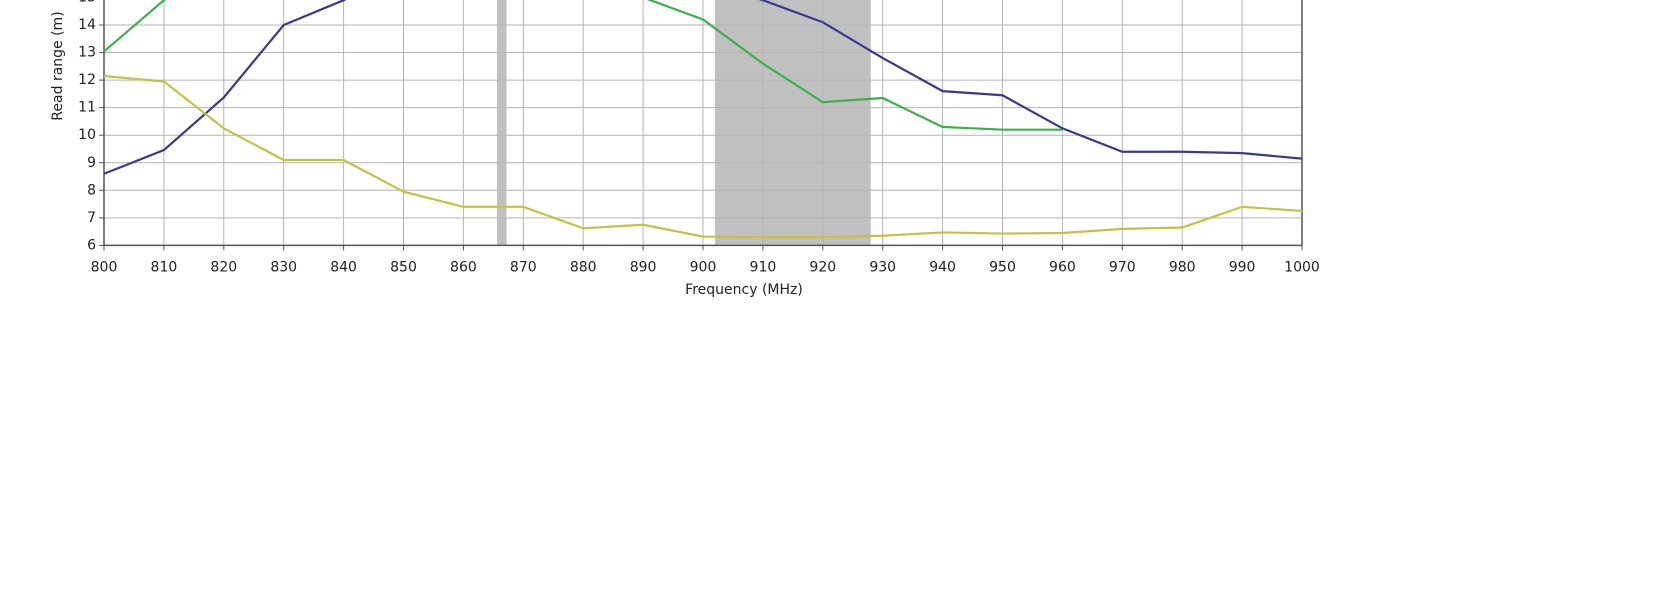  I want to click on x-tick-label: 1000, so click(1302, 267).